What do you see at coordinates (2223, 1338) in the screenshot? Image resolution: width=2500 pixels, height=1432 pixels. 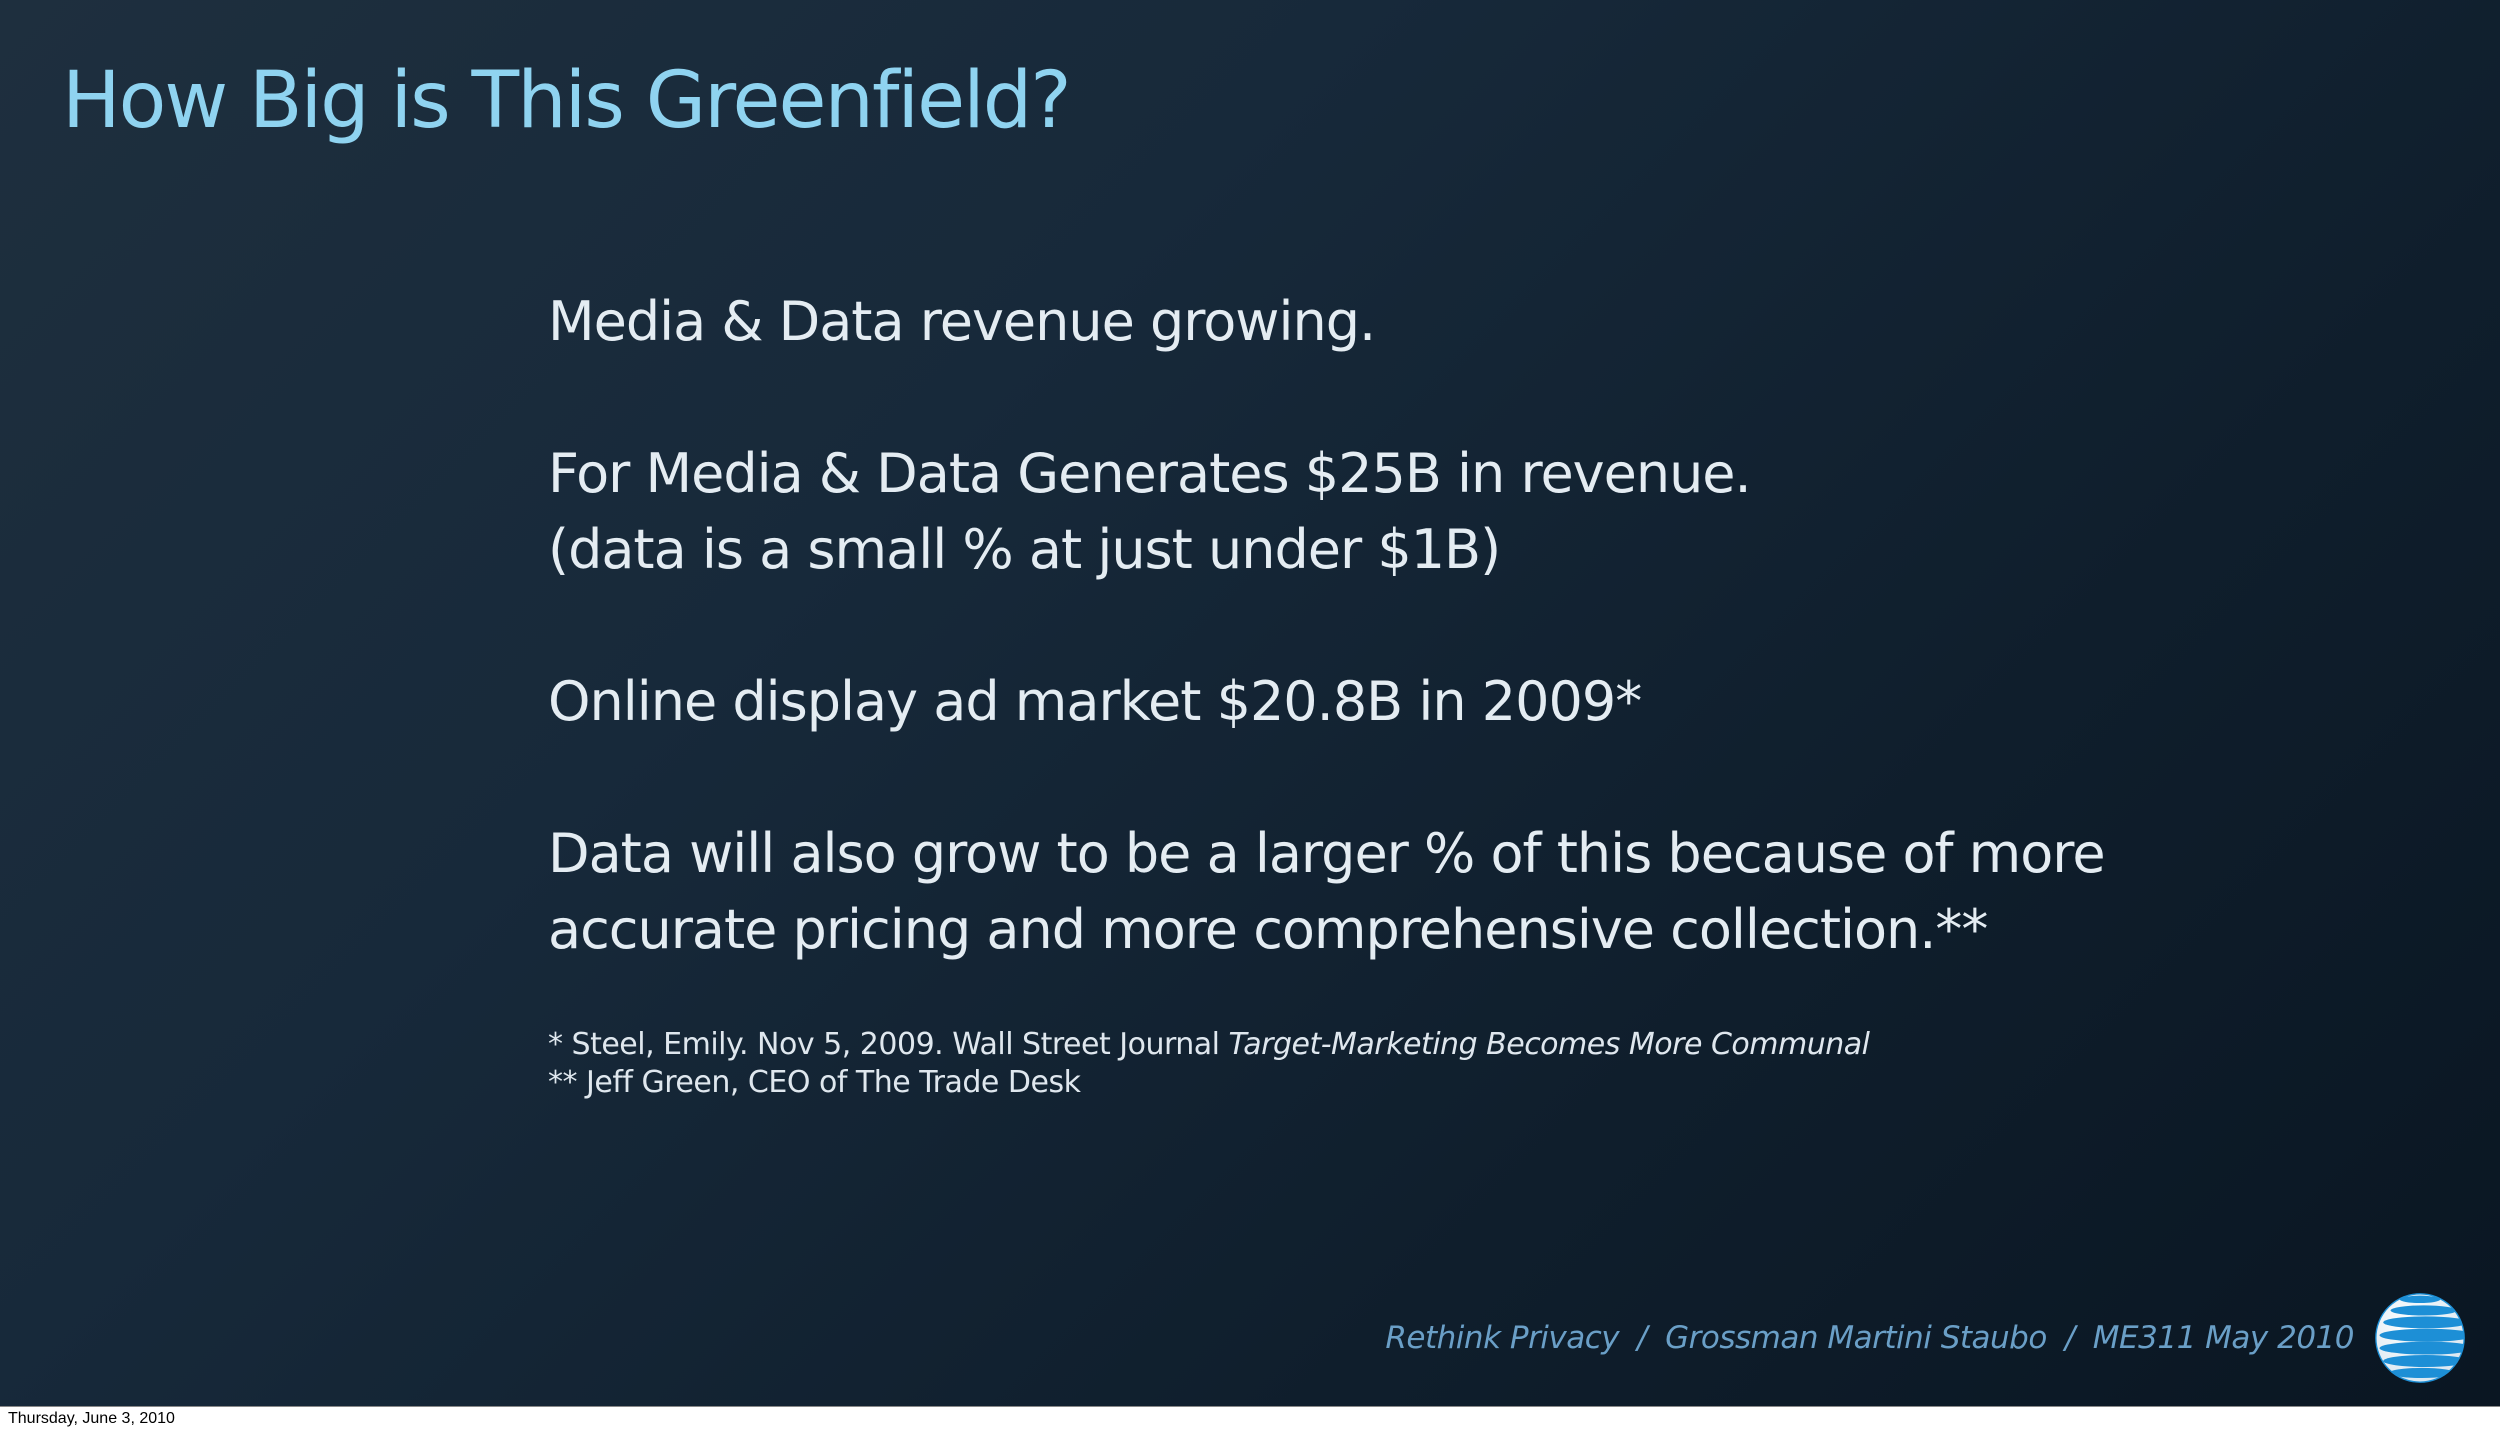 I see `footer-course: ME311 May 2010` at bounding box center [2223, 1338].